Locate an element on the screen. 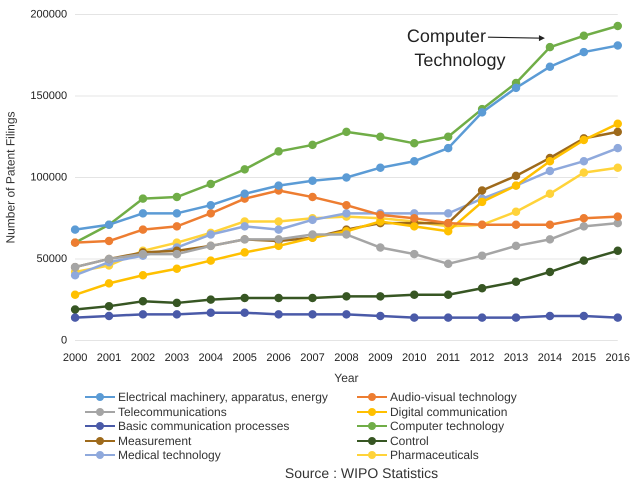 The height and width of the screenshot is (492, 633). x-tick-label: 2004 is located at coordinates (211, 358).